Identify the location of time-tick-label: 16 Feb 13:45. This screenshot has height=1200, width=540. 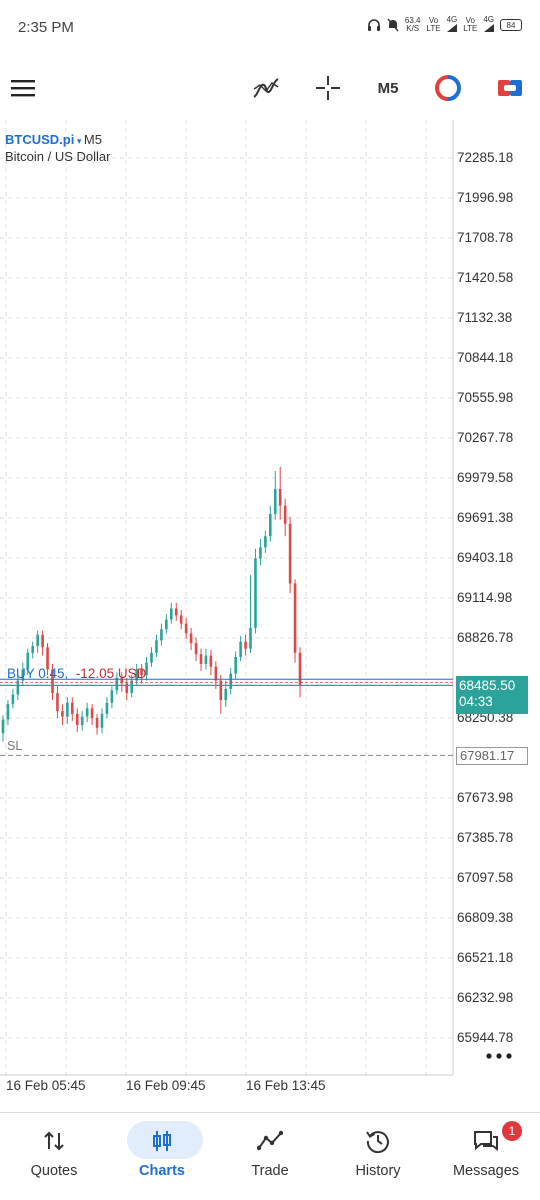
(286, 1085).